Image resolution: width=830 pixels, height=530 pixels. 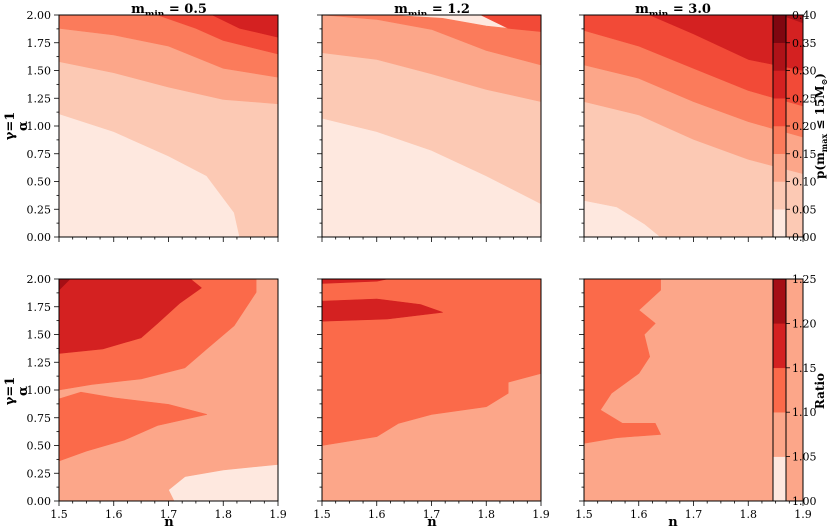 What do you see at coordinates (804, 323) in the screenshot?
I see `colorbar-tick-label: 1.20` at bounding box center [804, 323].